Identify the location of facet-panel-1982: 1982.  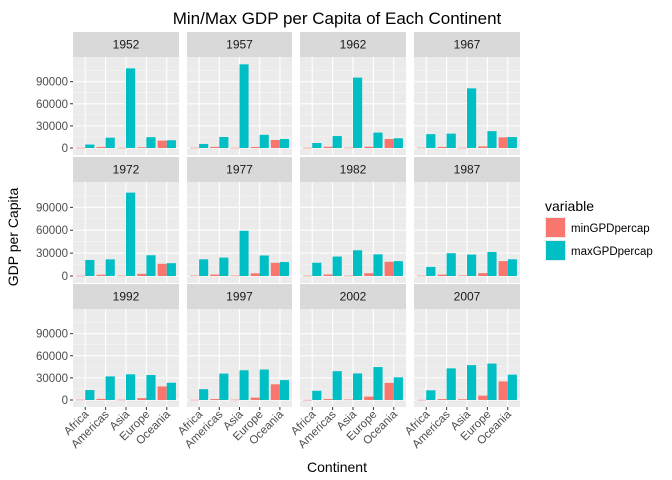
(353, 220).